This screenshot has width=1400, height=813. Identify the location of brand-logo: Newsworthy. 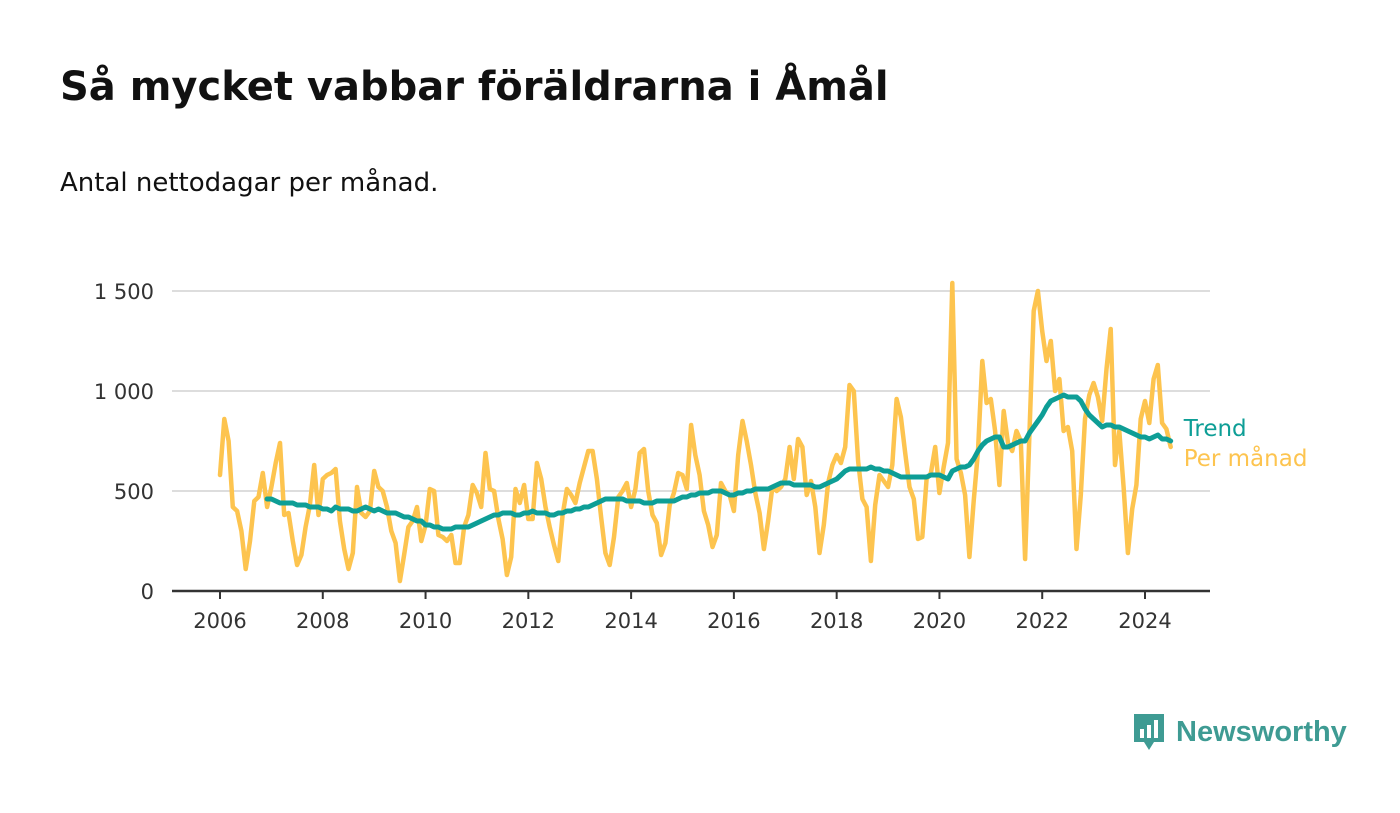
(1239, 732).